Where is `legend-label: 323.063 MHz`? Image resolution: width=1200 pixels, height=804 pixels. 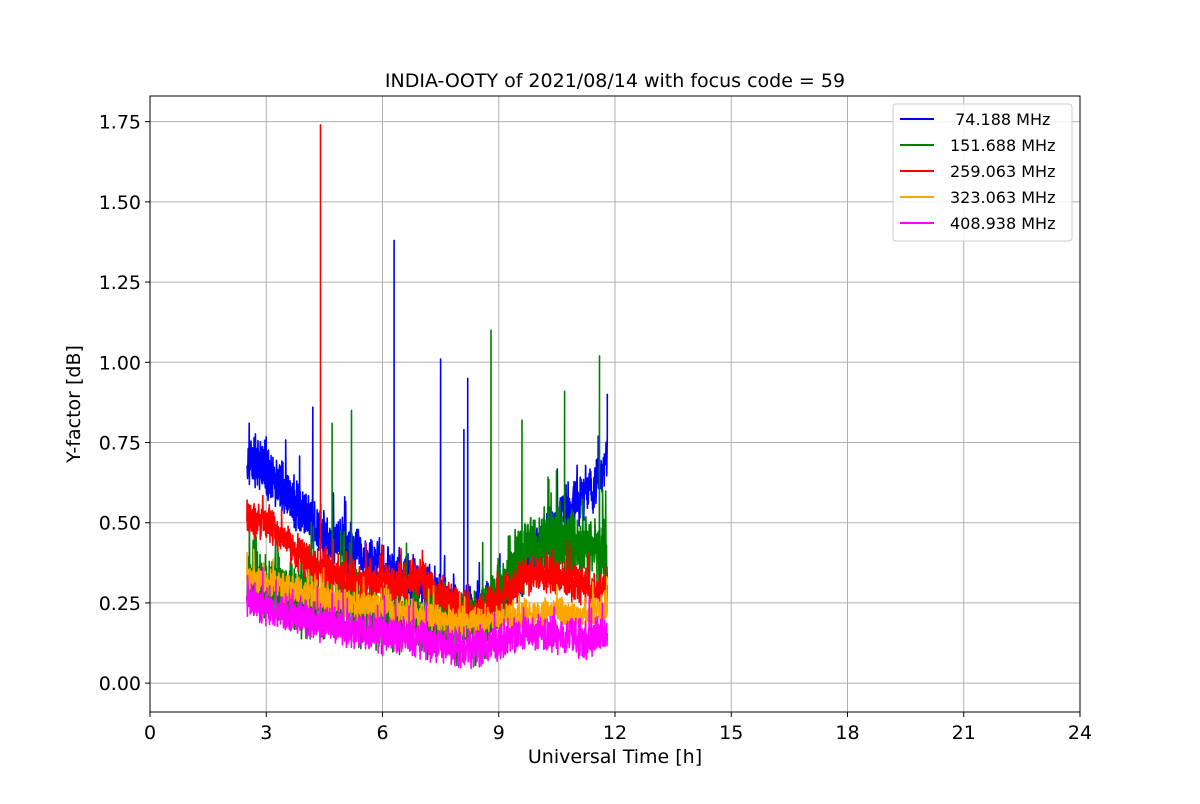
legend-label: 323.063 MHz is located at coordinates (1002, 197).